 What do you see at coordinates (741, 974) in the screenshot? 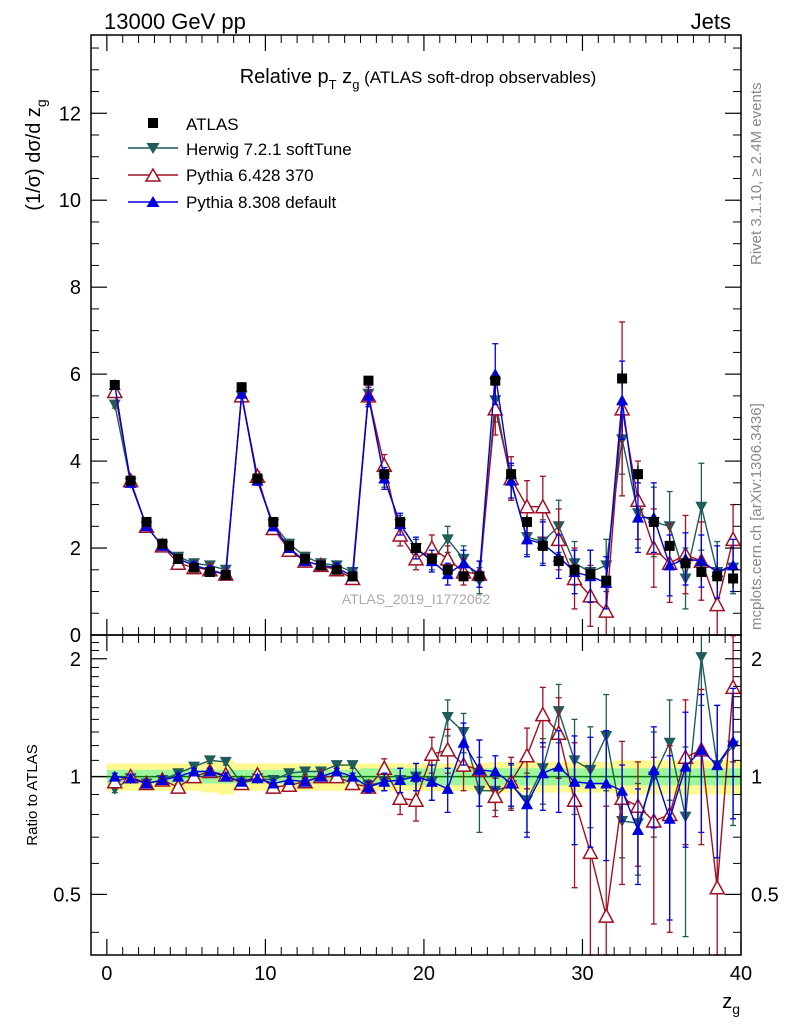
I see `ratio-xtick-label: 40` at bounding box center [741, 974].